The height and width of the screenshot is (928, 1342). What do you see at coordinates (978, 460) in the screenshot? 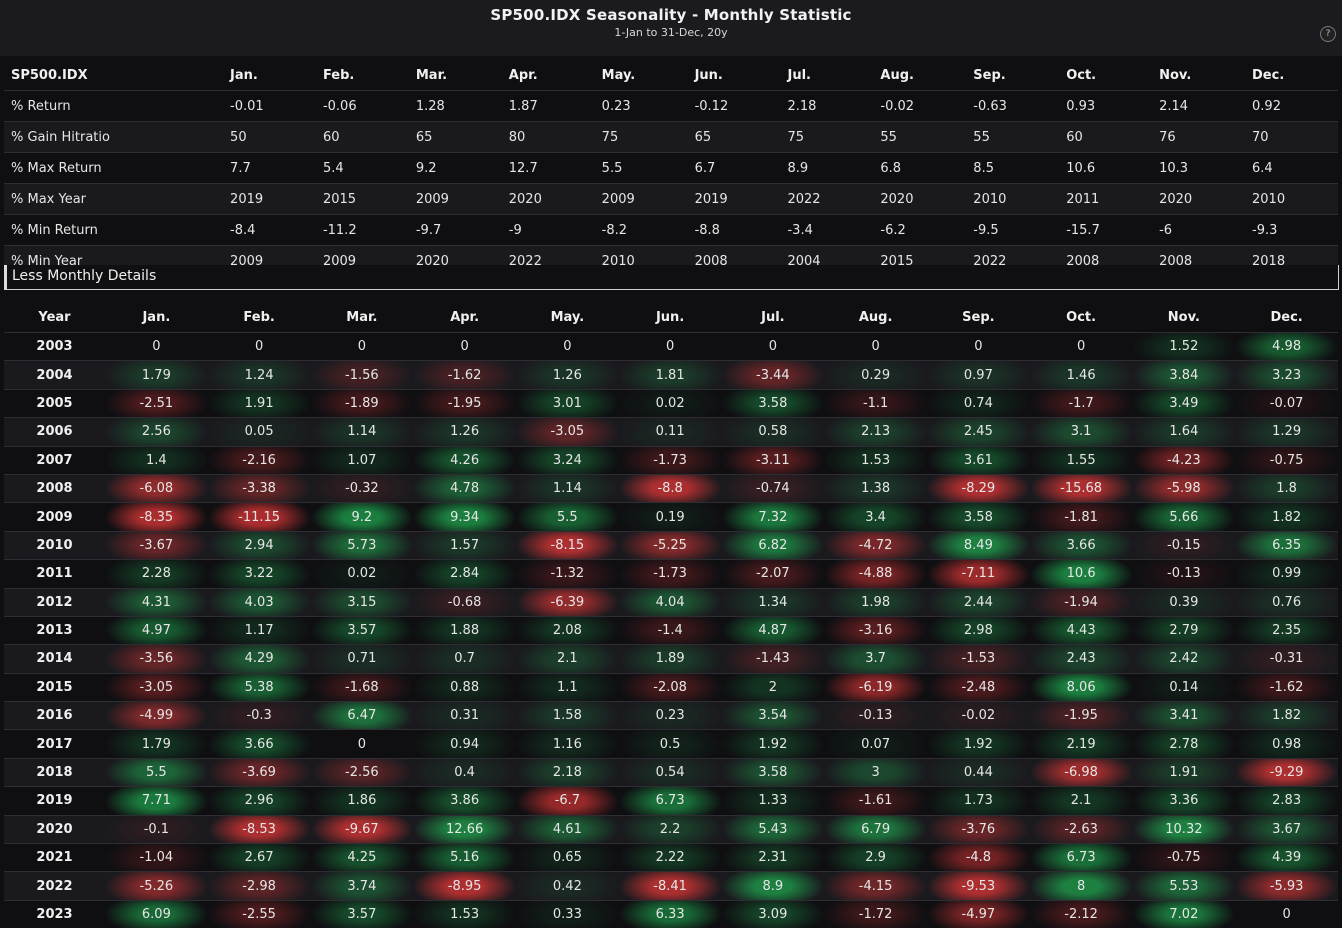
I see `return-cell: 3.61` at bounding box center [978, 460].